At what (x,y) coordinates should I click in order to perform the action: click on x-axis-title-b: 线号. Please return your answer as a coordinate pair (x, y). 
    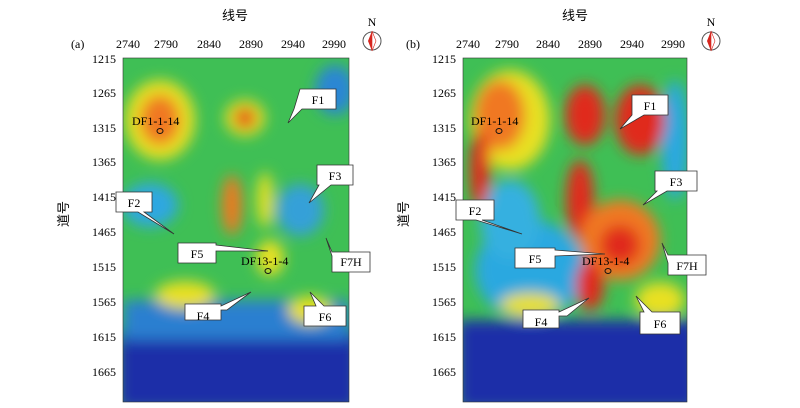
    Looking at the image, I should click on (575, 15).